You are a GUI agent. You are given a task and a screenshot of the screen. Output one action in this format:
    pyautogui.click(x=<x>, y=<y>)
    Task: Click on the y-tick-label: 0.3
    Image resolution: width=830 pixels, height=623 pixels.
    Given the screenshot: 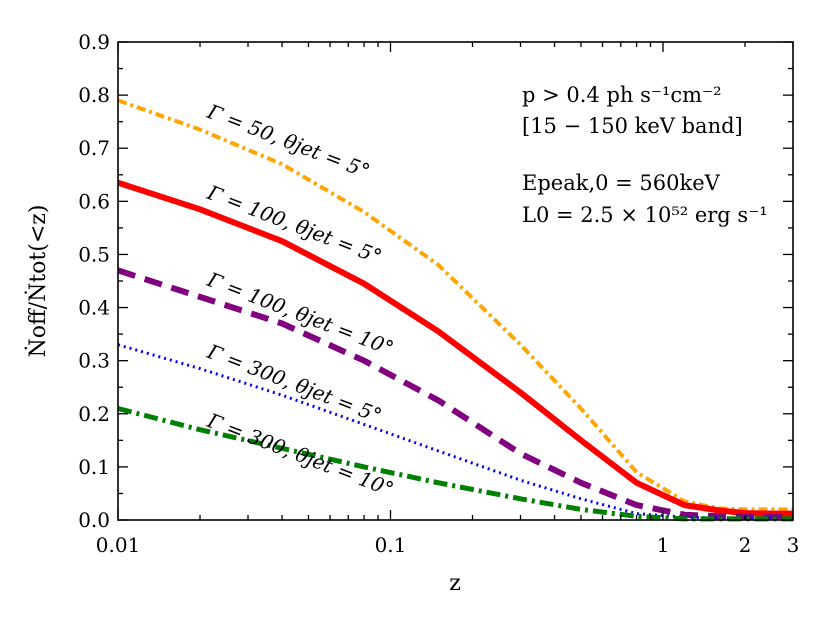 What is the action you would take?
    pyautogui.click(x=94, y=361)
    